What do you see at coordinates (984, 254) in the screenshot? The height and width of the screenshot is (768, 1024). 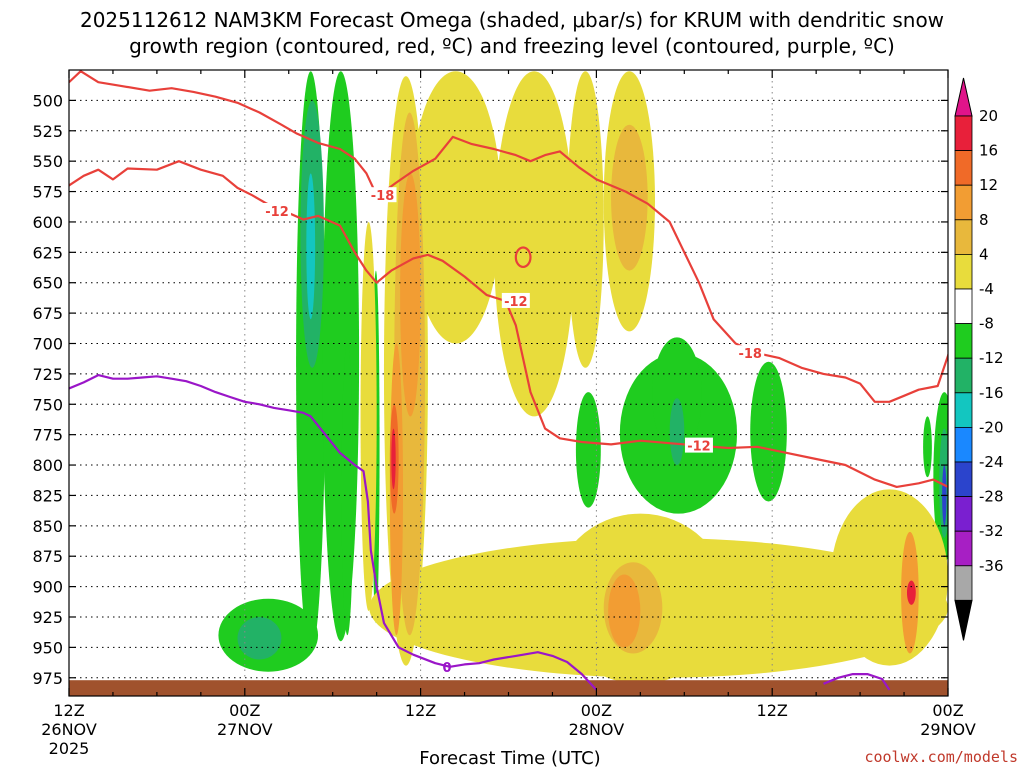 I see `colorbar-label-4: 4` at bounding box center [984, 254].